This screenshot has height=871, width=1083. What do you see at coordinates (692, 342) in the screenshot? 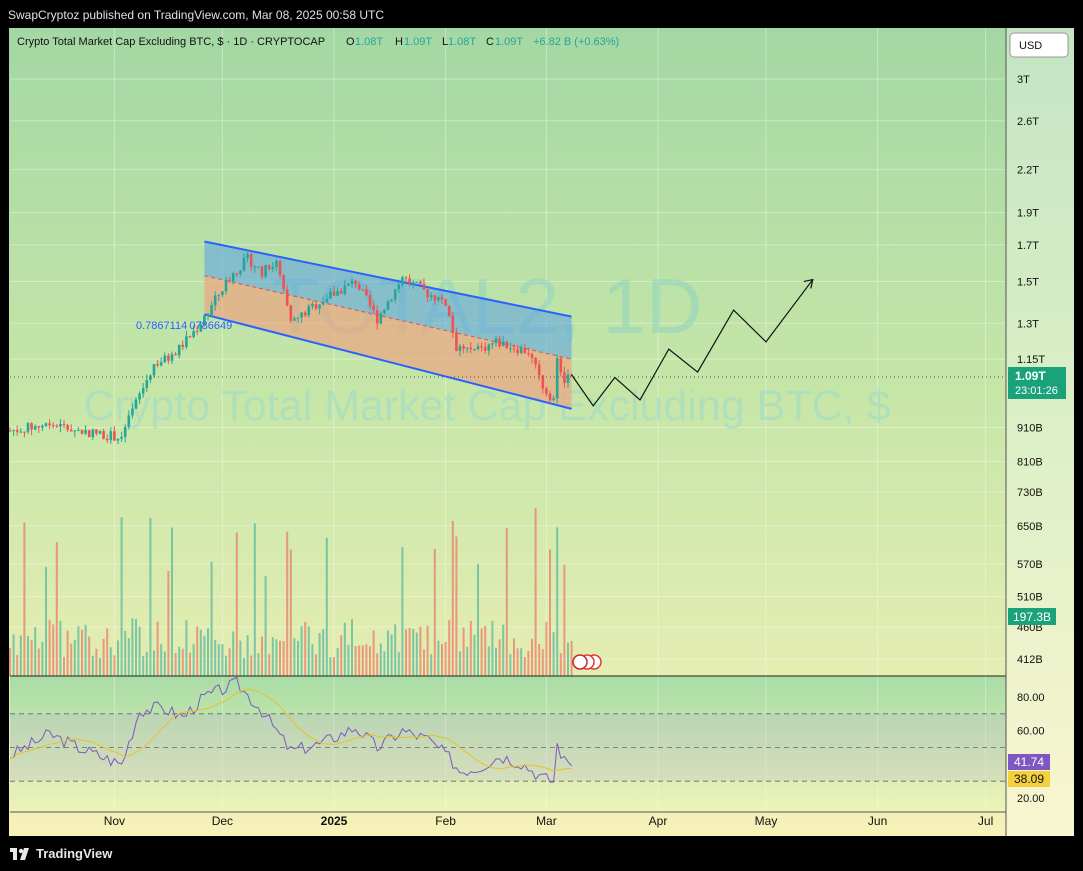
I see `projection-path` at bounding box center [692, 342].